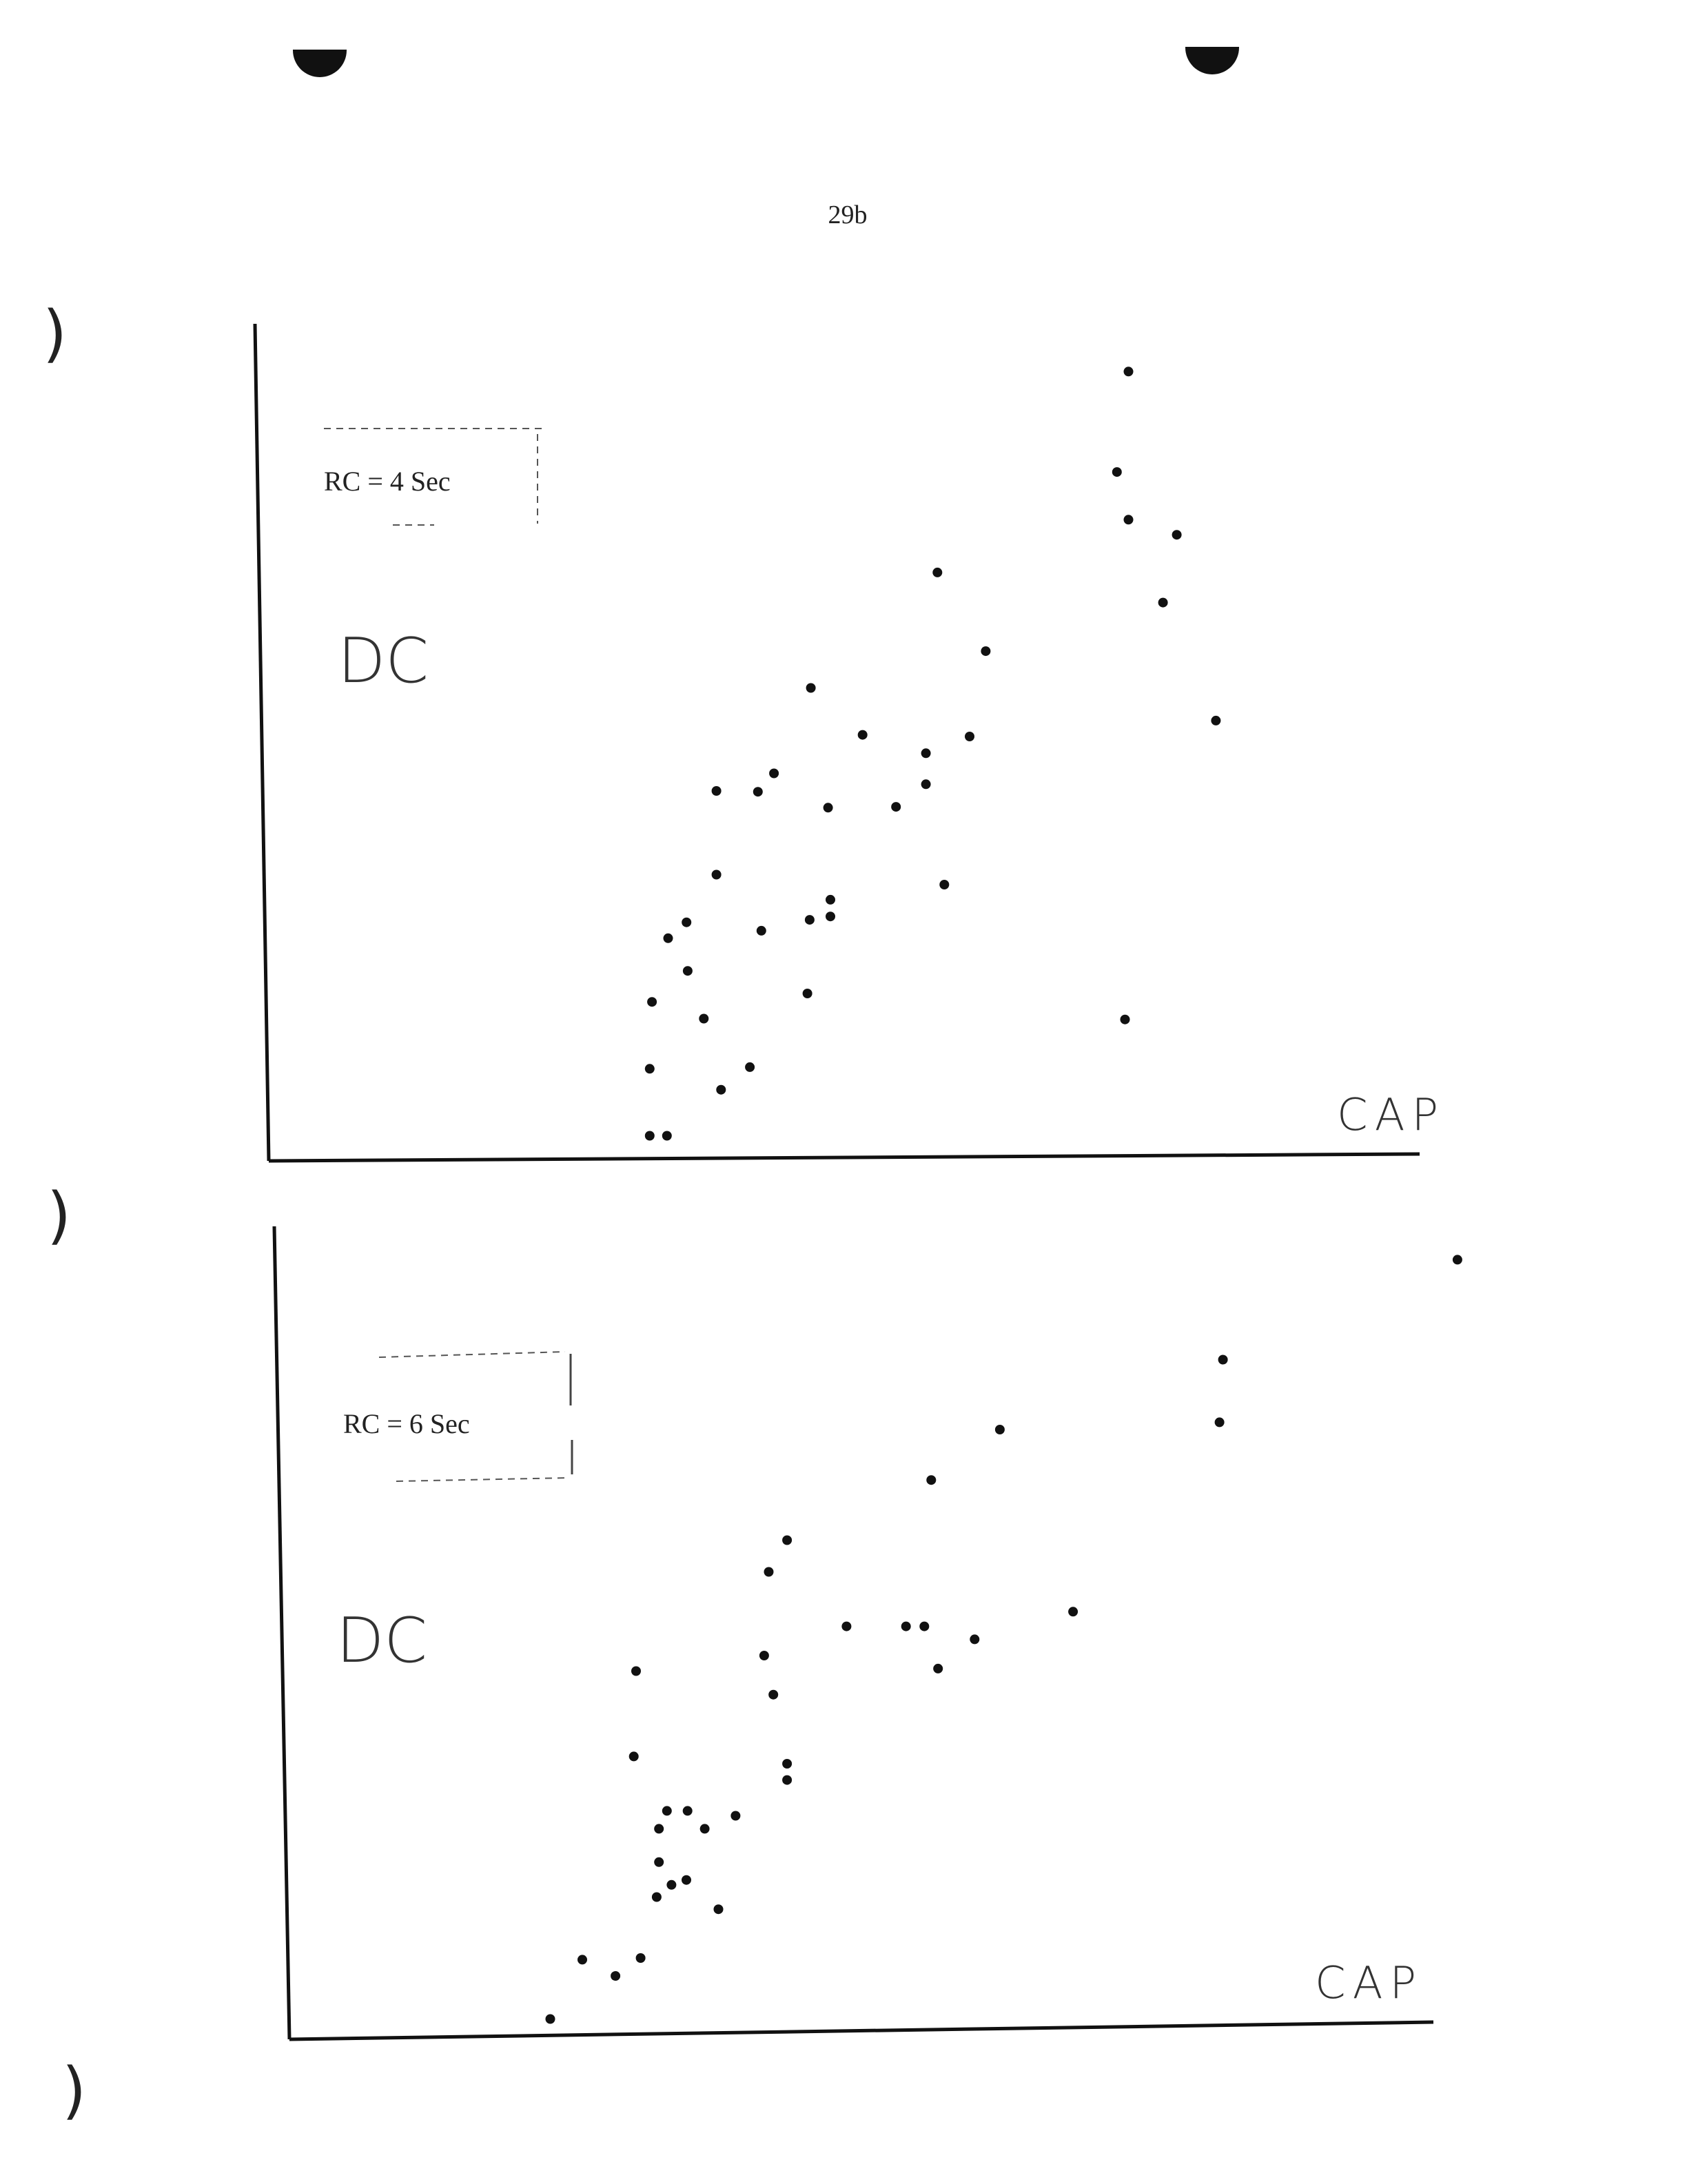  I want to click on data-points, so click(932, 754).